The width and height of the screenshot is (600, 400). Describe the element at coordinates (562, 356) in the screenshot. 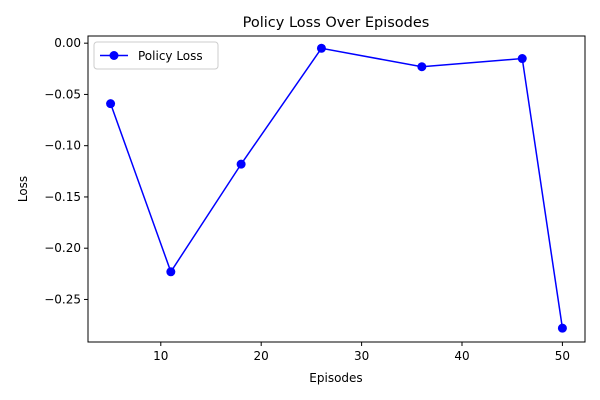

I see `x-tick-label: 50` at that location.